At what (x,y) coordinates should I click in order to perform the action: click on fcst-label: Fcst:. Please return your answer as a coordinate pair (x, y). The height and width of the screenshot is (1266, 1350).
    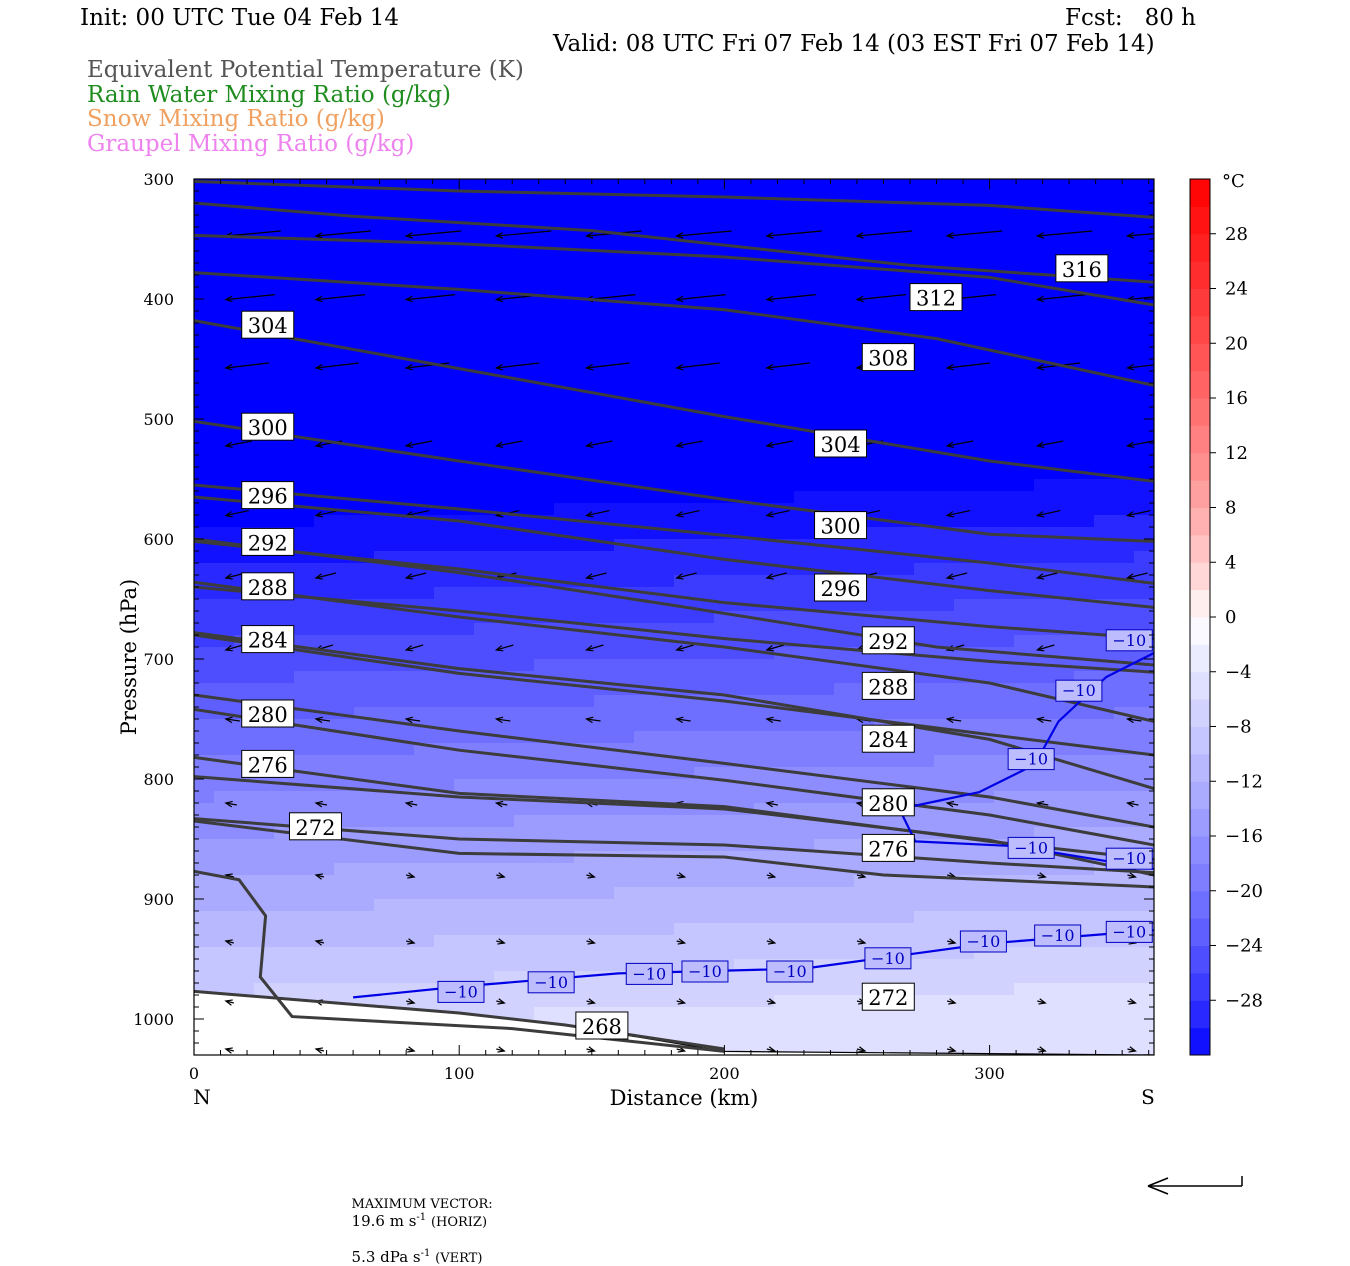
    Looking at the image, I should click on (1094, 18).